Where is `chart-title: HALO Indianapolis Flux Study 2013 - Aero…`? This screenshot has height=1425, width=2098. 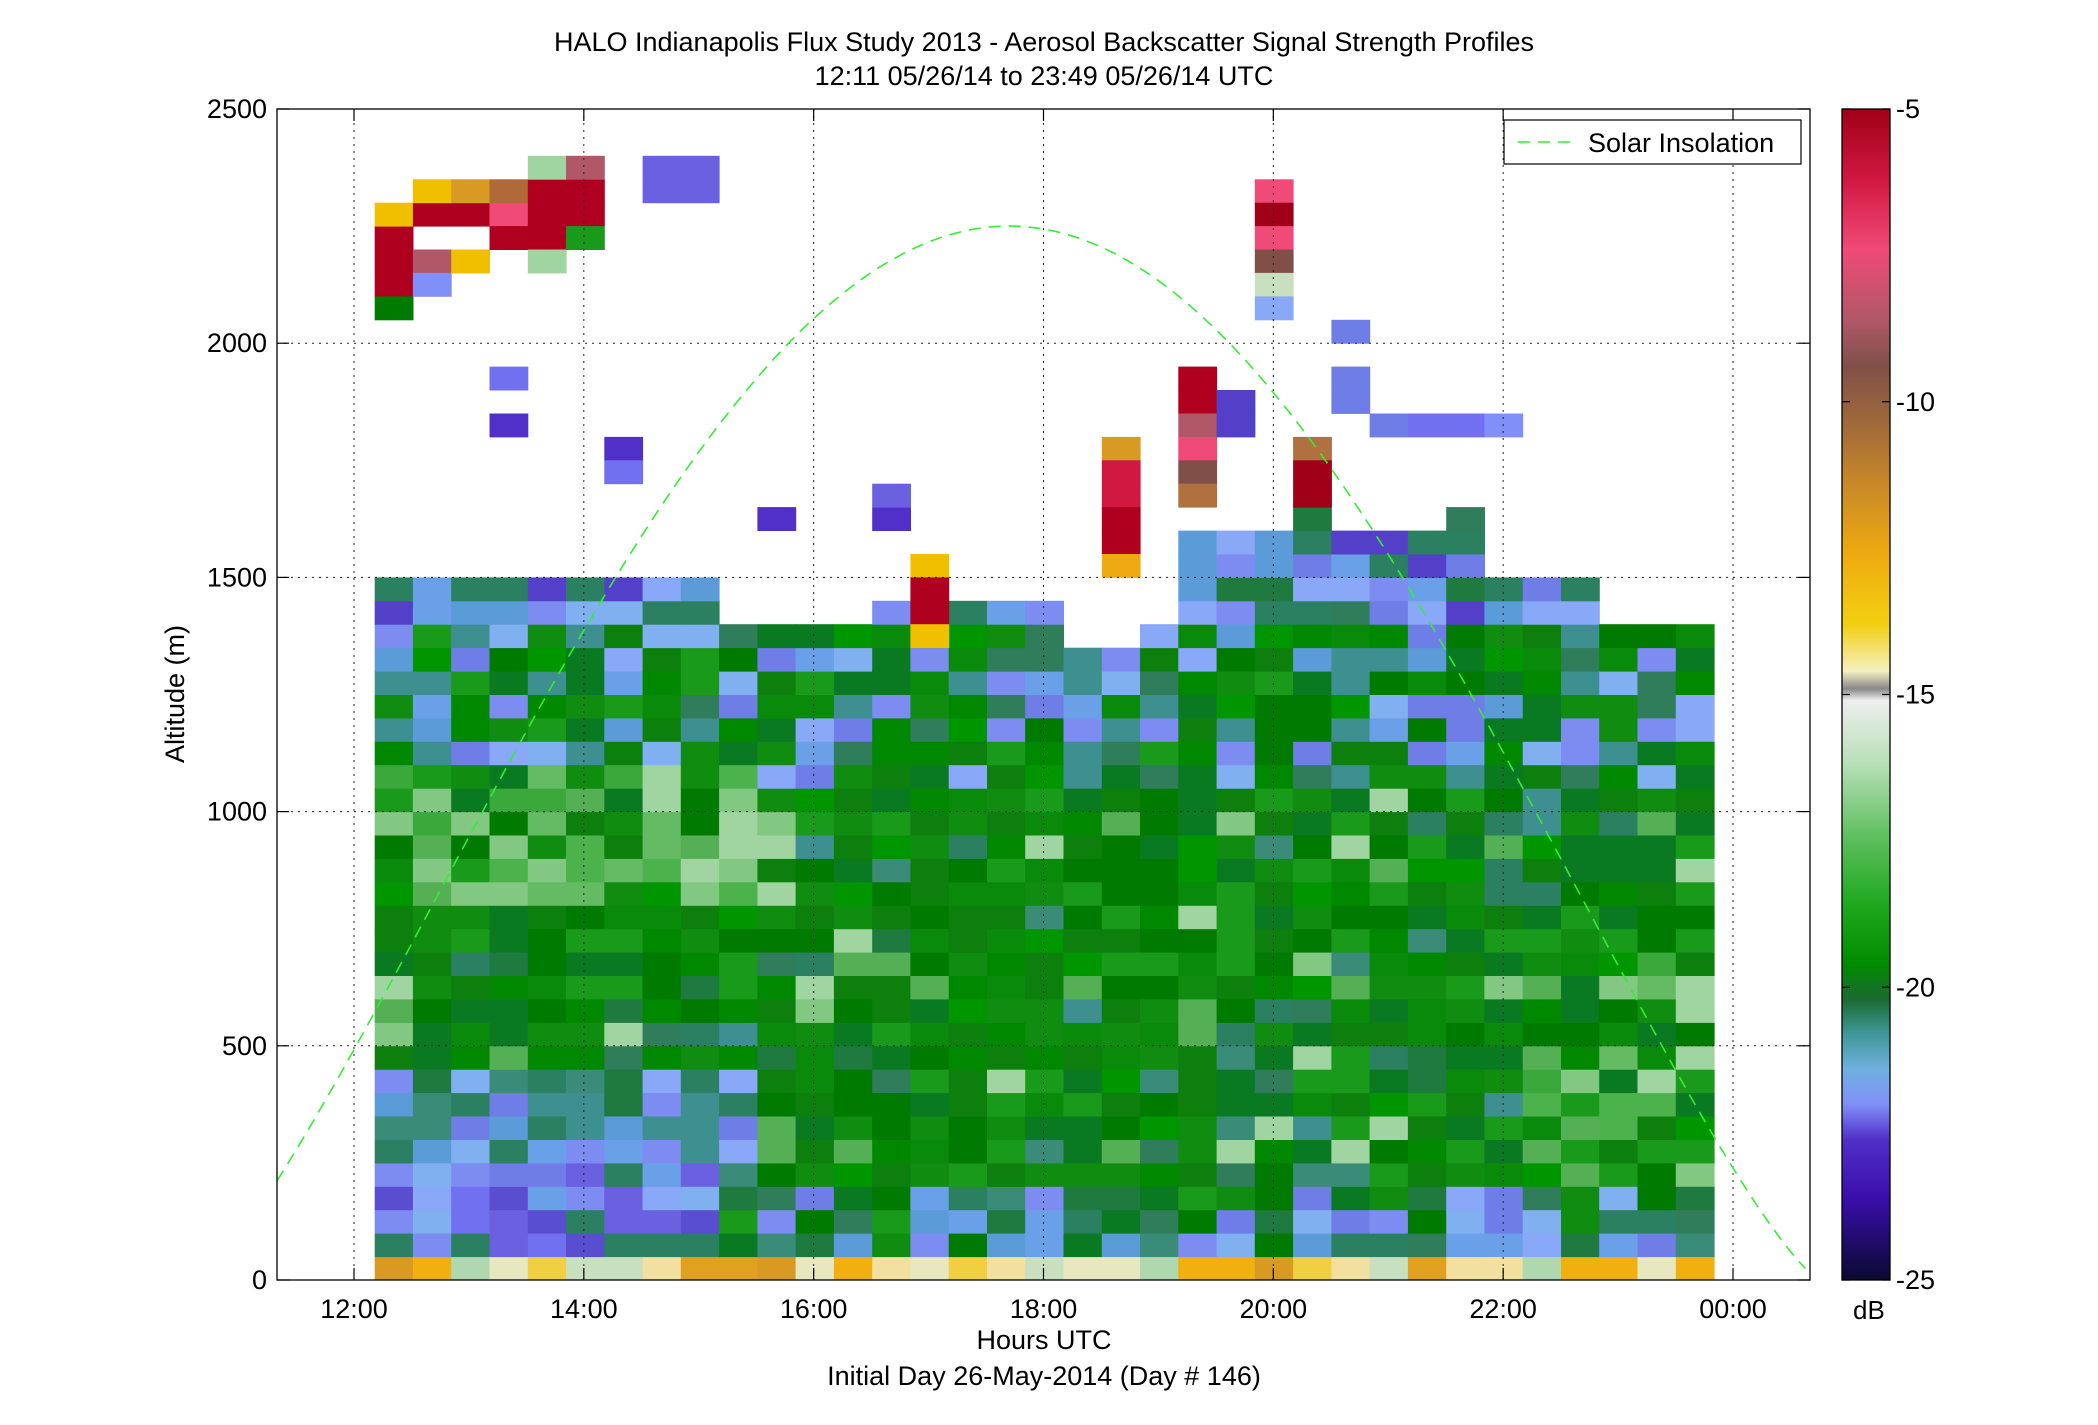 chart-title: HALO Indianapolis Flux Study 2013 - Aero… is located at coordinates (1044, 42).